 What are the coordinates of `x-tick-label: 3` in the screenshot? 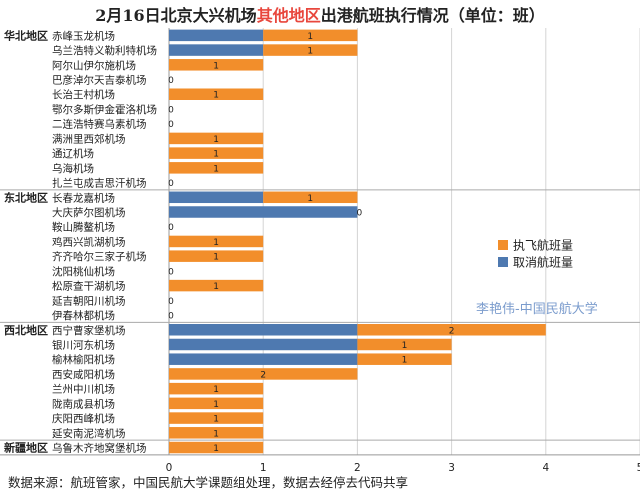 It's located at (451, 468).